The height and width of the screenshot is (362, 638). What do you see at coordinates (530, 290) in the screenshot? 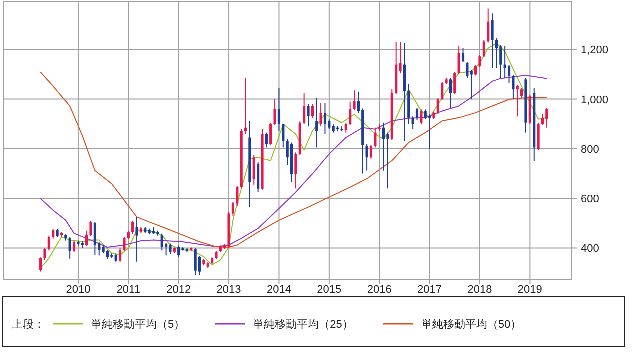
I see `x-tick-label: 2019` at bounding box center [530, 290].